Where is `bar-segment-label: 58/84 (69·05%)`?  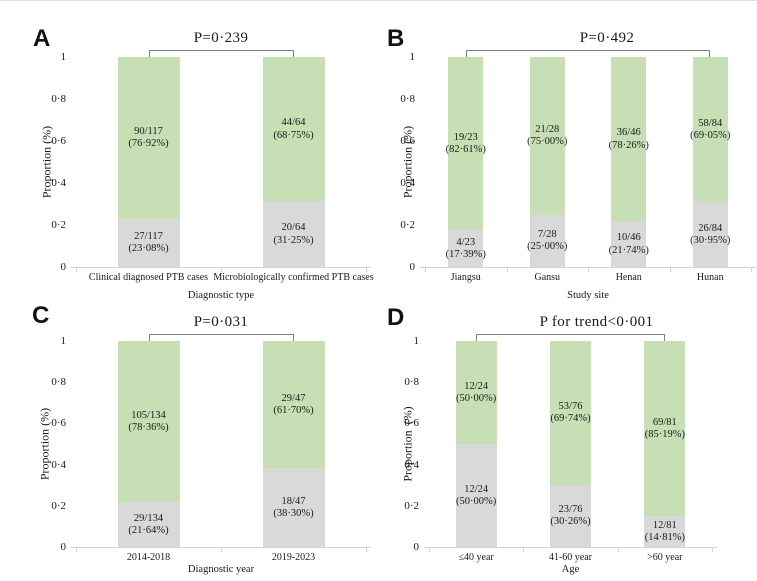
bar-segment-label: 58/84 (69·05%) is located at coordinates (710, 130).